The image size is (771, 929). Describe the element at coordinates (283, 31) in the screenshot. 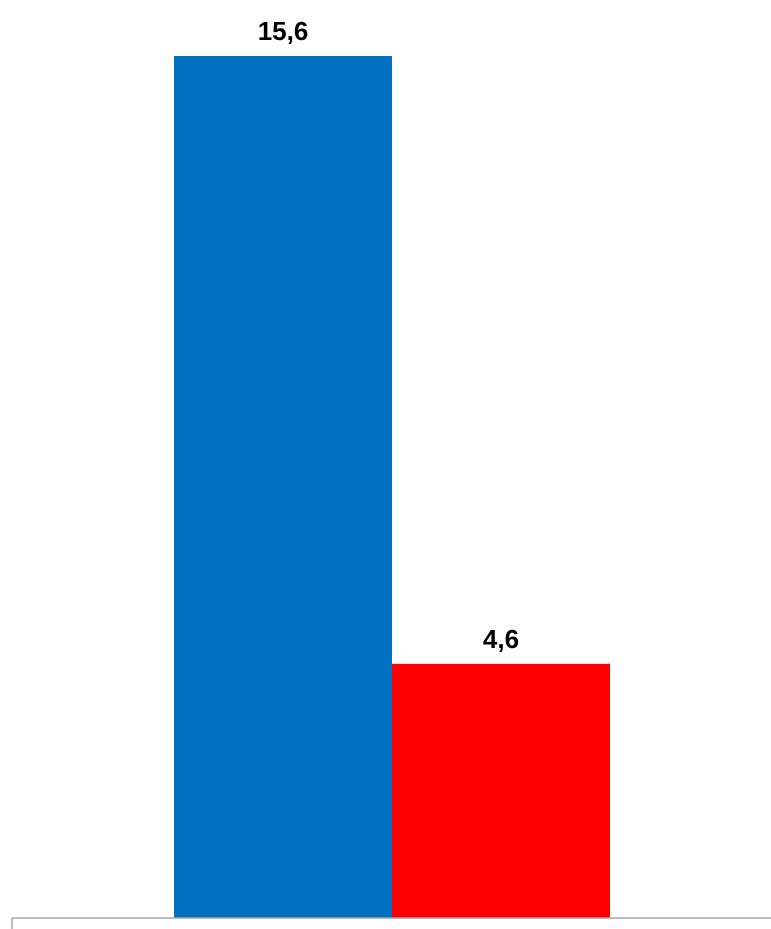

I see `data-label-1: 15,6` at that location.